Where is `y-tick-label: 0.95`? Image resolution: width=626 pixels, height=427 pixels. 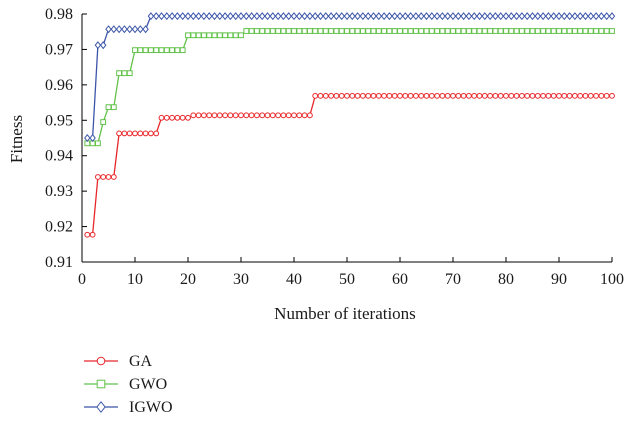
y-tick-label: 0.95 is located at coordinates (59, 120).